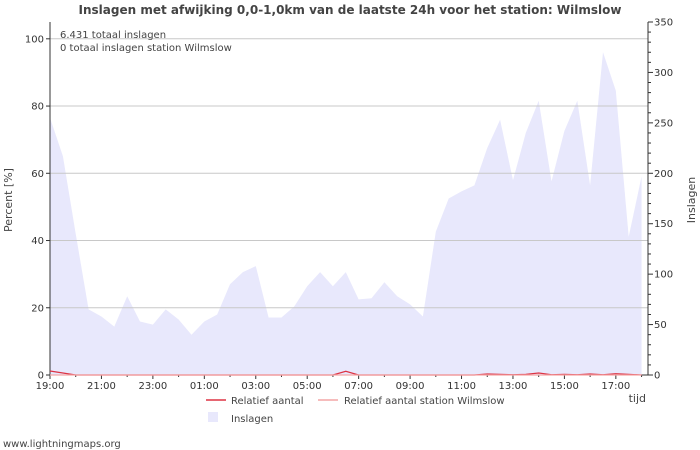 This screenshot has height=450, width=700. What do you see at coordinates (37, 308) in the screenshot?
I see `y-left-tick-label: 20` at bounding box center [37, 308].